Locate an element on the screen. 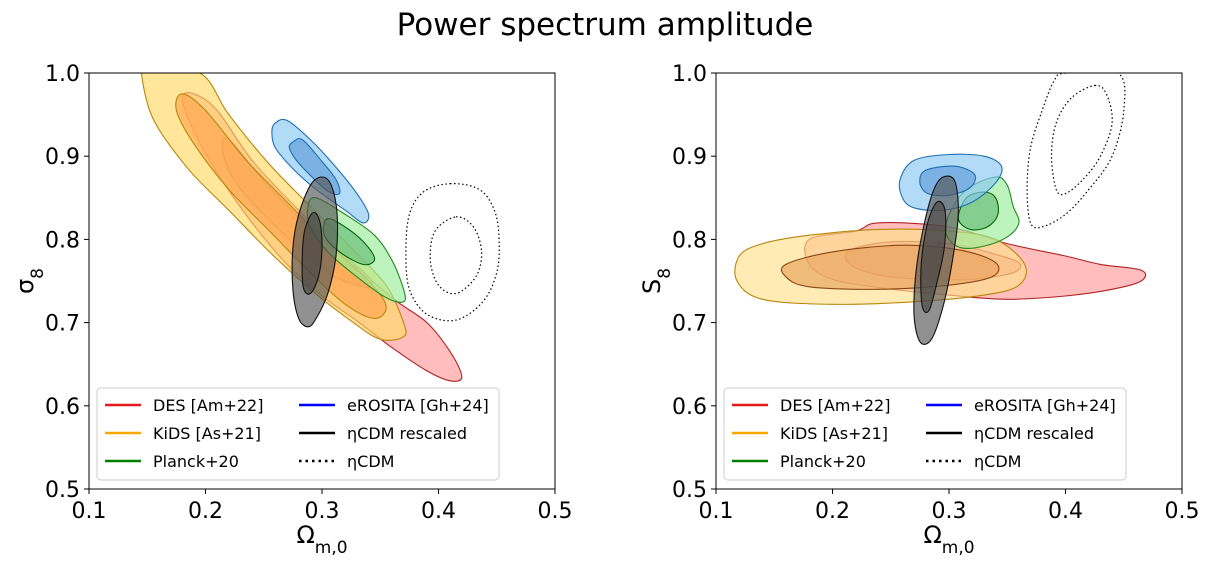 The height and width of the screenshot is (565, 1211). y-axis-label: S8 is located at coordinates (656, 281).